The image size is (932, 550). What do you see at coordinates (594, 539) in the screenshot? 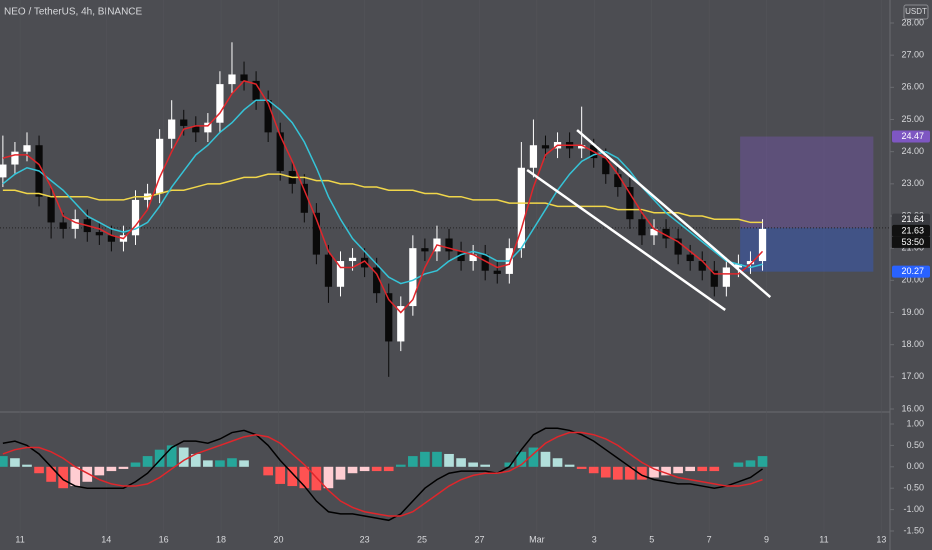
I see `x-tick-label: 3` at bounding box center [594, 539].